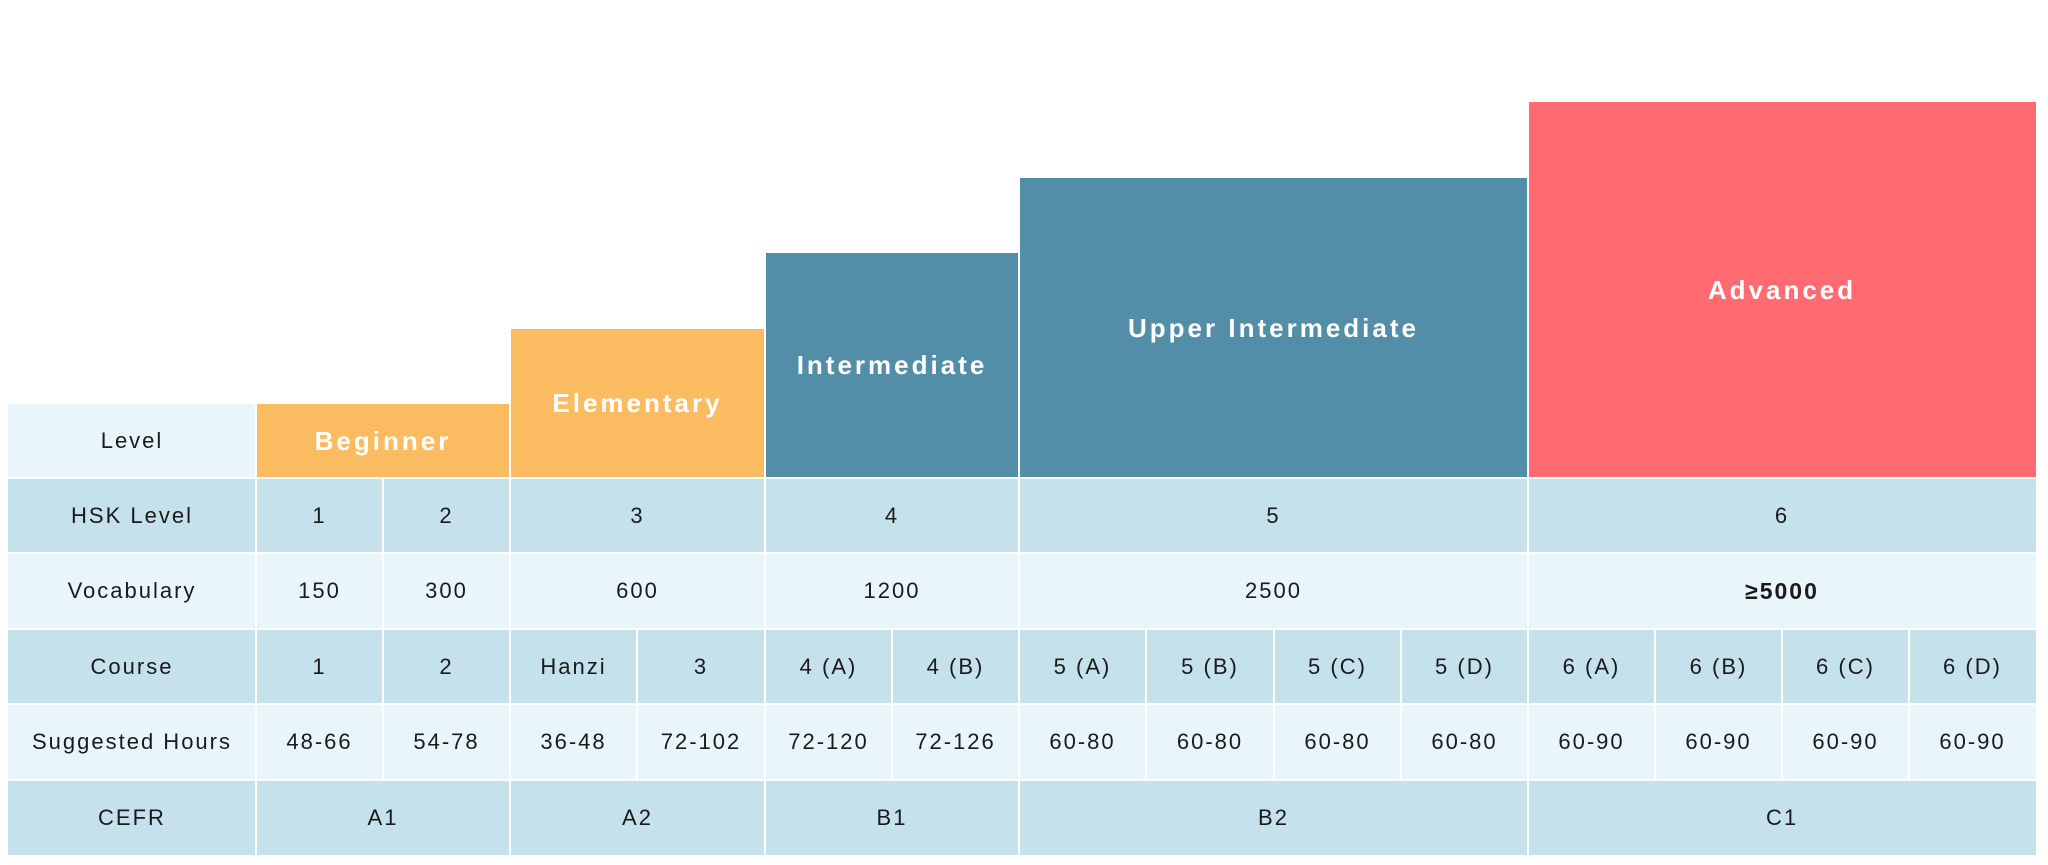 The height and width of the screenshot is (865, 2048). I want to click on course-value: 6 (D), so click(1972, 666).